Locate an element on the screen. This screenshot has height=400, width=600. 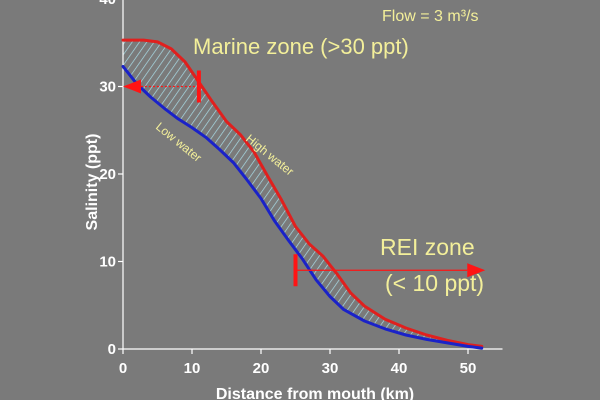
x-tick-label: 0 is located at coordinates (123, 368).